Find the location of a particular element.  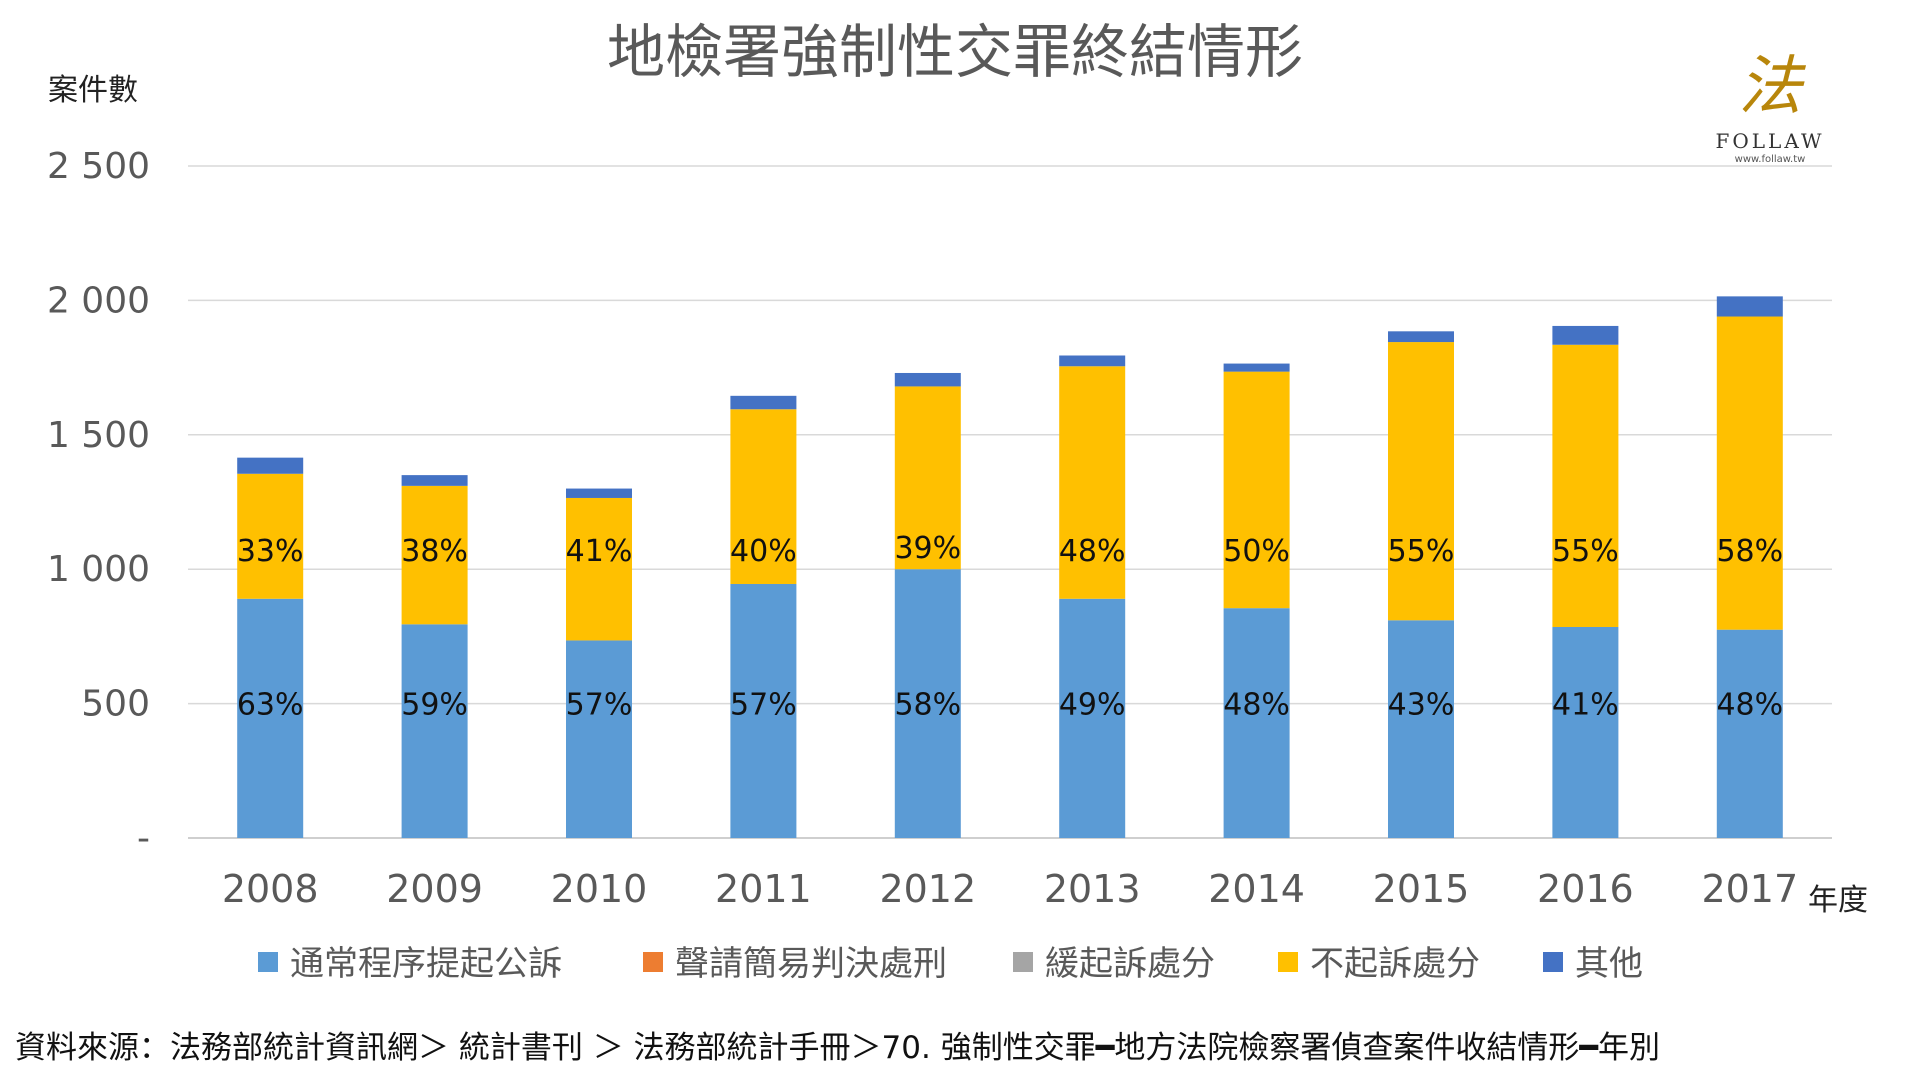

x-tick-label: 2009 is located at coordinates (434, 889).